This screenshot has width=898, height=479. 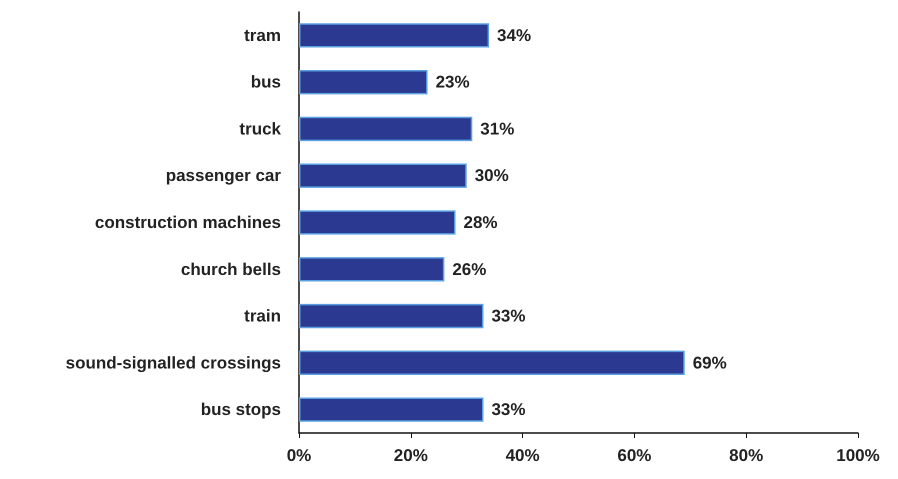 I want to click on data-label: 30%, so click(x=491, y=176).